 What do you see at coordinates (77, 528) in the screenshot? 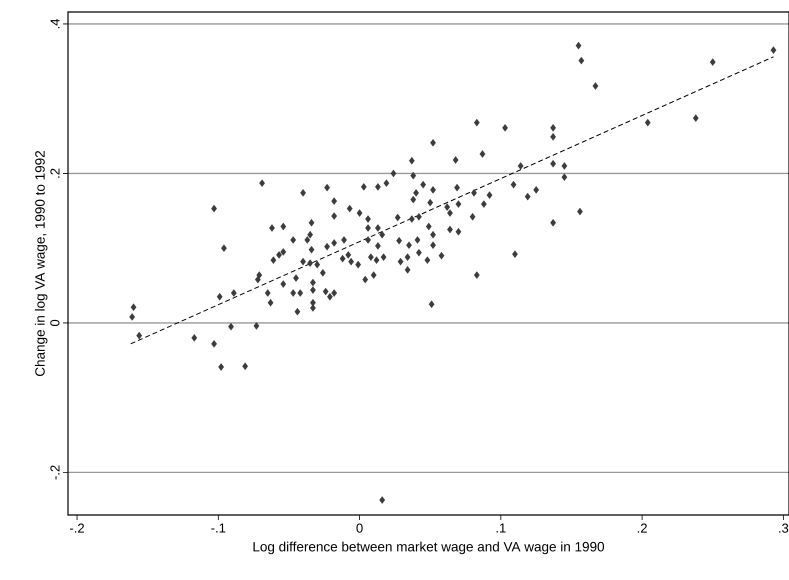
I see `x-tick-label: -.2` at bounding box center [77, 528].